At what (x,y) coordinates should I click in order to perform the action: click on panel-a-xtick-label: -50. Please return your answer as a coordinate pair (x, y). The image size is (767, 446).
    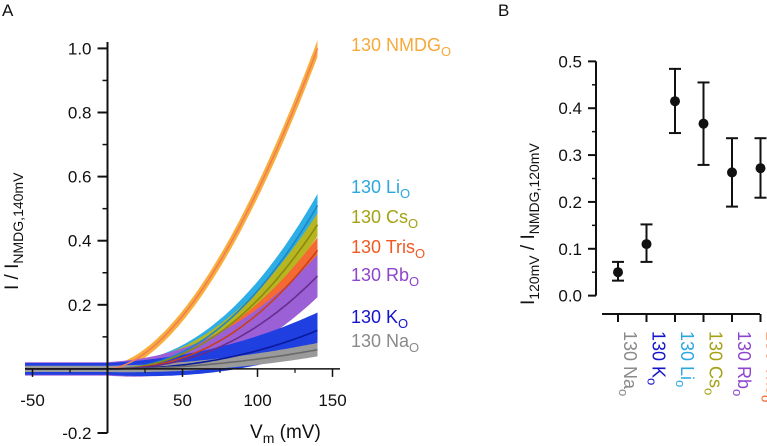
    Looking at the image, I should click on (32, 400).